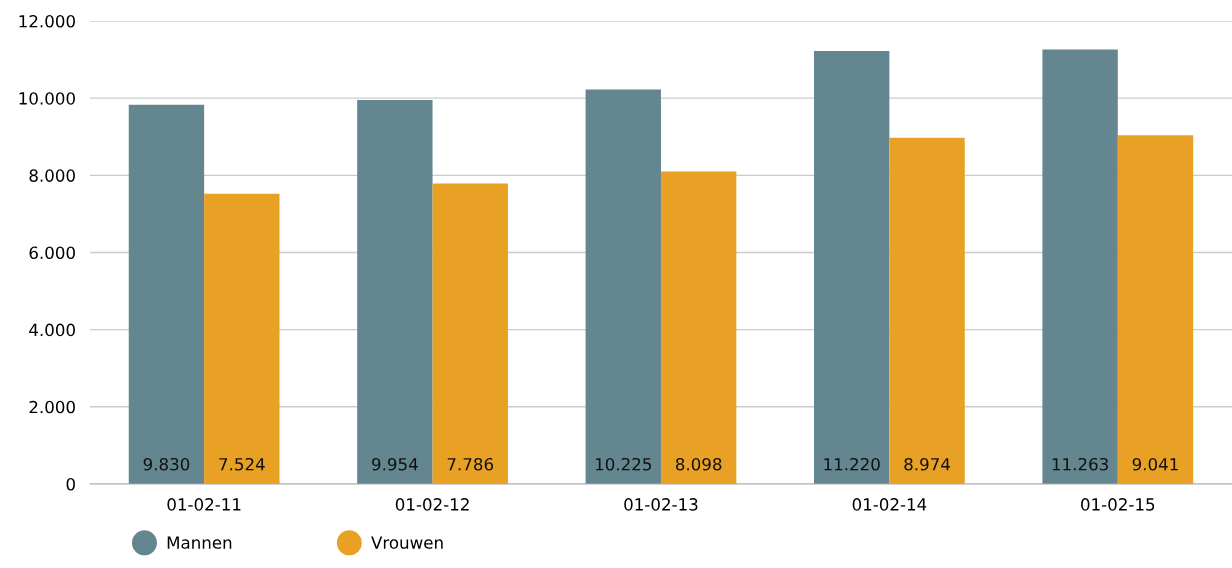  I want to click on y-tick-label: 2.000, so click(52, 407).